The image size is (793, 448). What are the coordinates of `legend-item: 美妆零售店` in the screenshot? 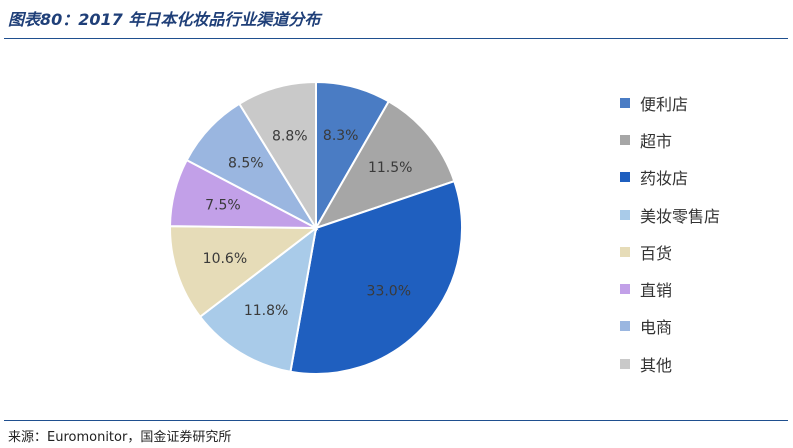 It's located at (670, 214).